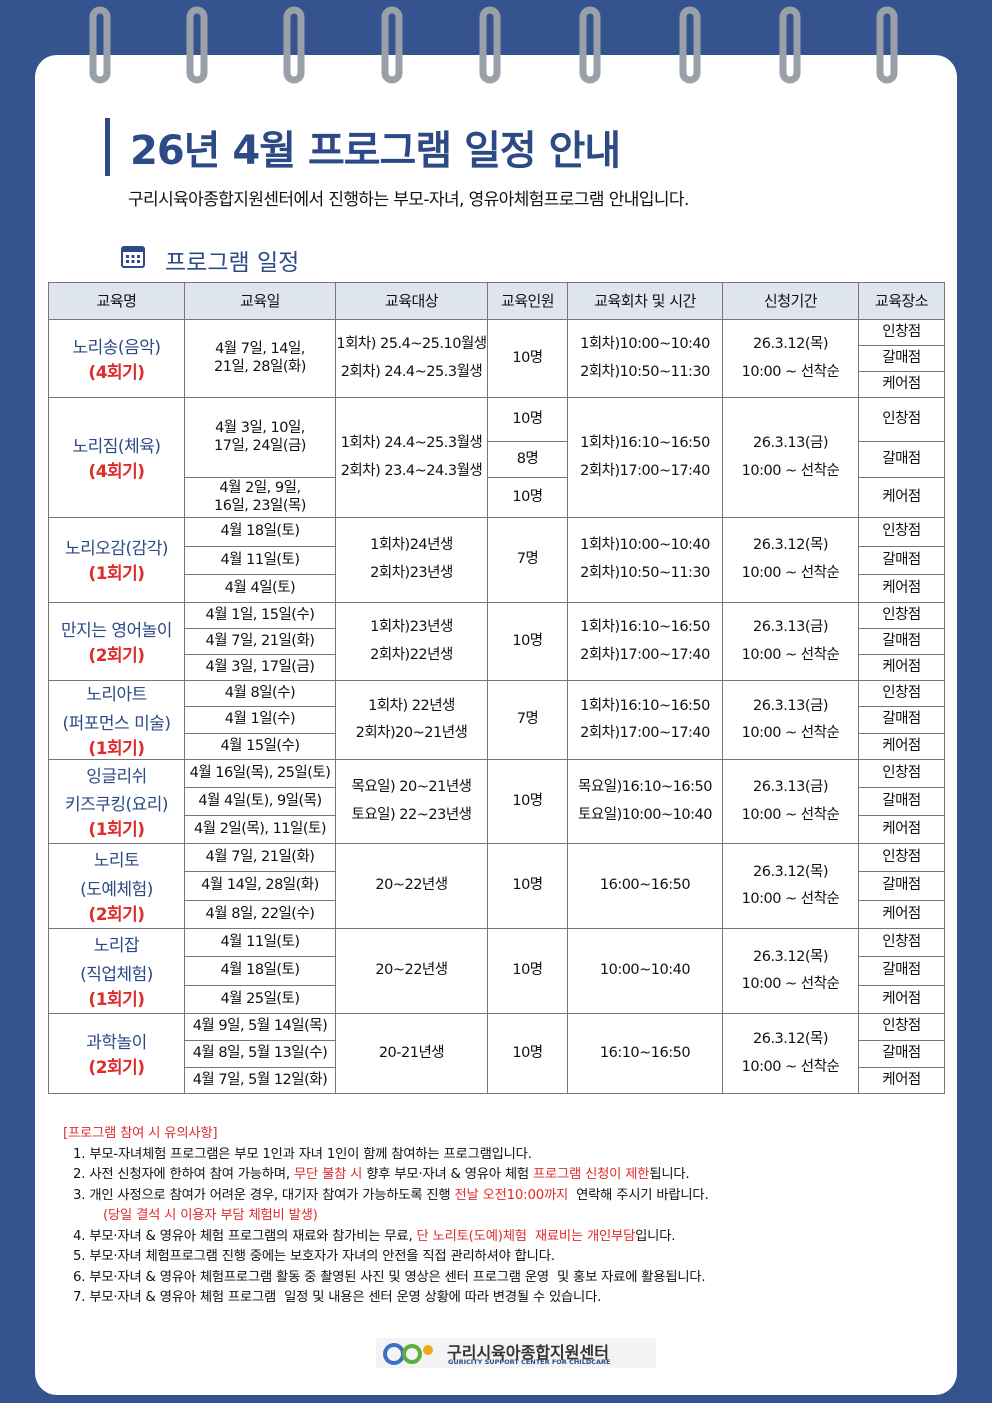  I want to click on period: 10:00 ~ 선착순, so click(790, 1066).